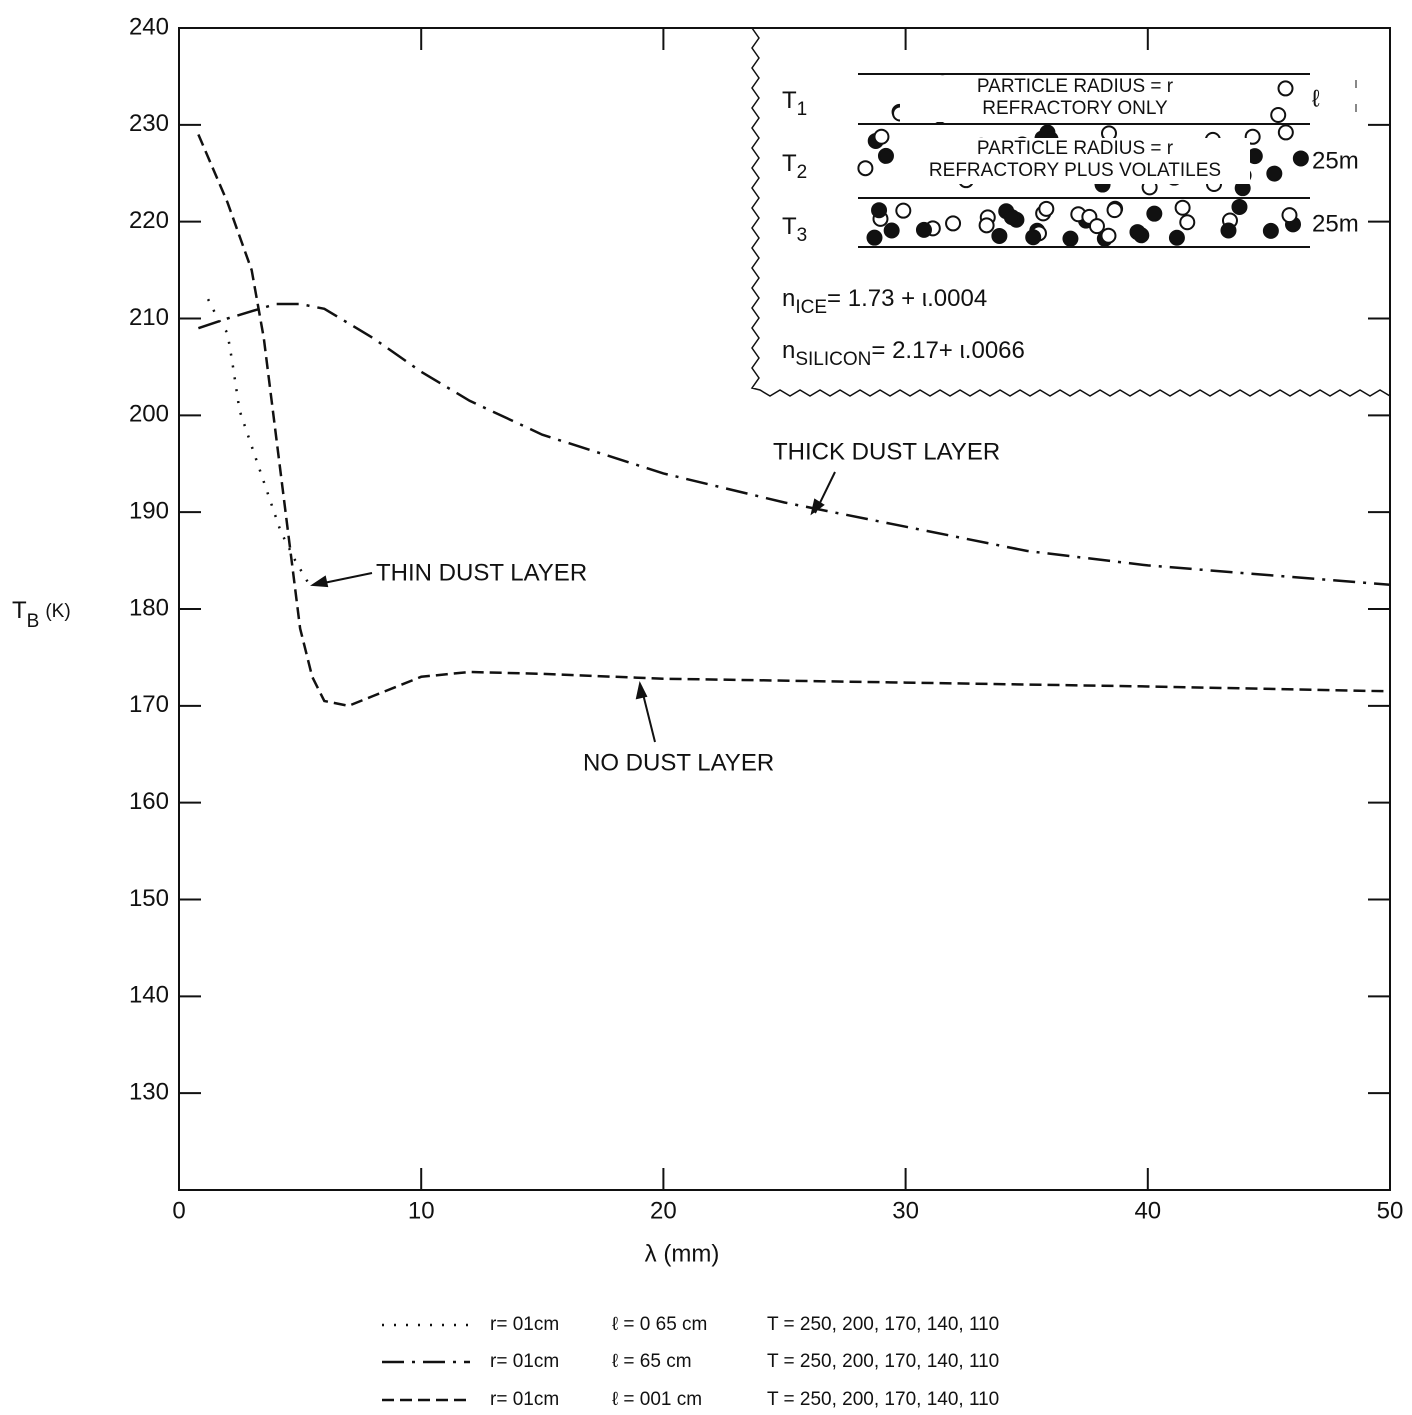  I want to click on x-tick-label: 10, so click(421, 1210).